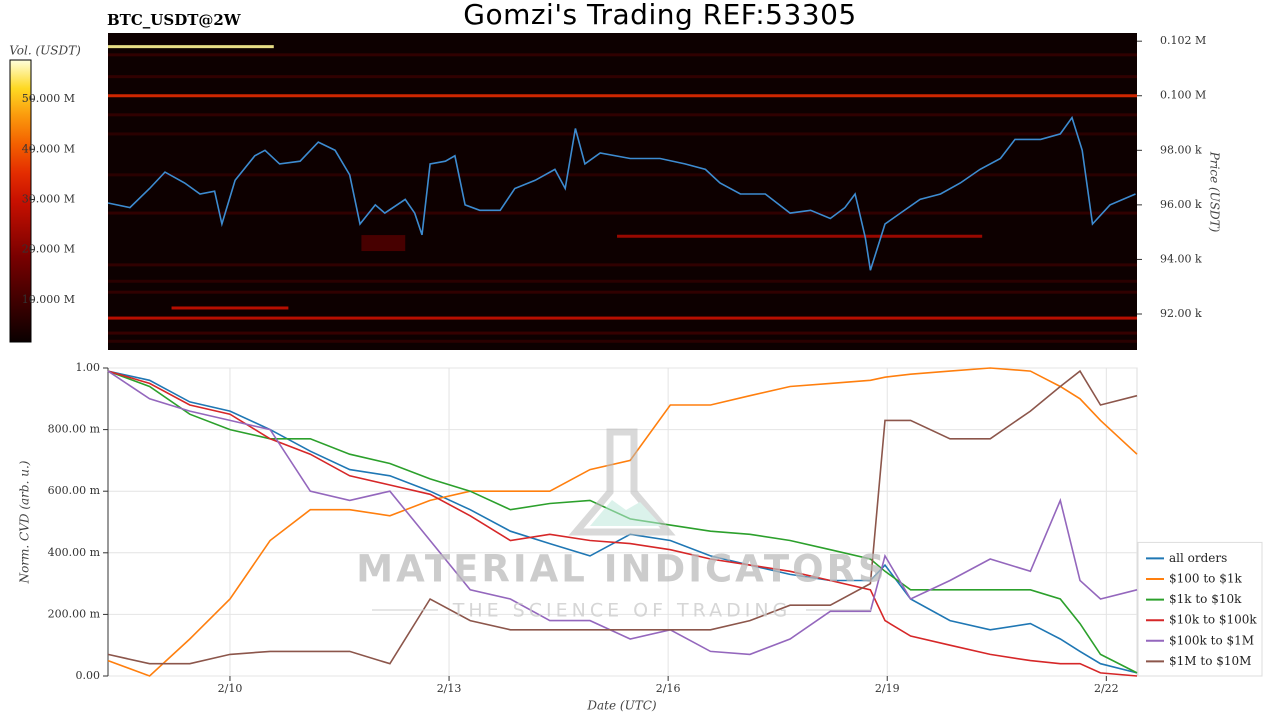  Describe the element at coordinates (1183, 95) in the screenshot. I see `y-tick-label: 0.100 M` at that location.